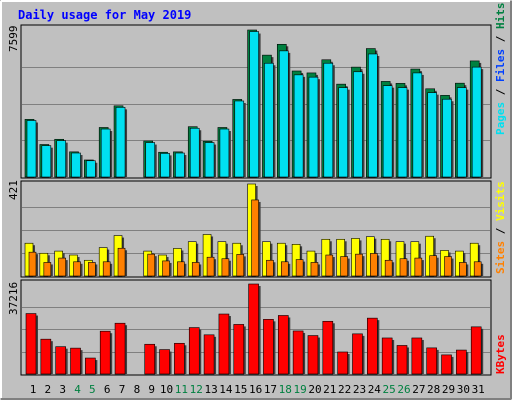 This screenshot has height=405, width=512. Describe the element at coordinates (375, 389) in the screenshot. I see `x-label-24: 24` at that location.